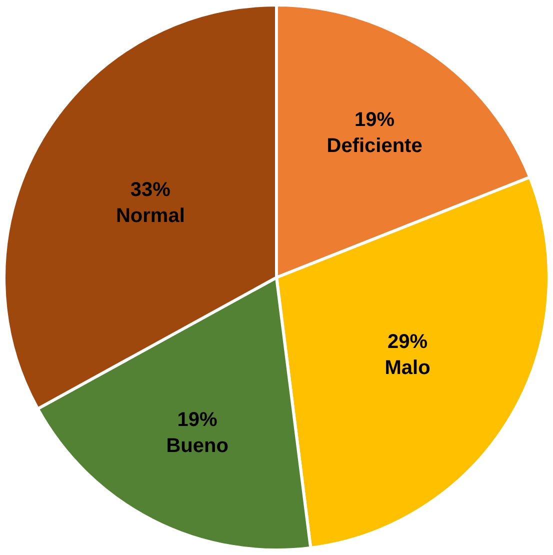 This screenshot has width=553, height=555. Describe the element at coordinates (150, 189) in the screenshot. I see `data-label: 33%` at that location.